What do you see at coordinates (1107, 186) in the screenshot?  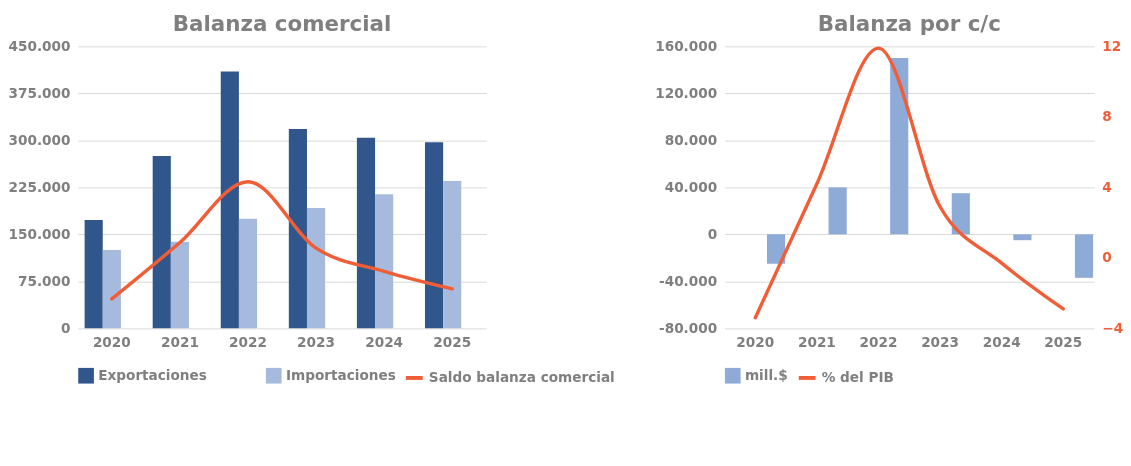 I see `y2-tick-label: 4` at bounding box center [1107, 186].